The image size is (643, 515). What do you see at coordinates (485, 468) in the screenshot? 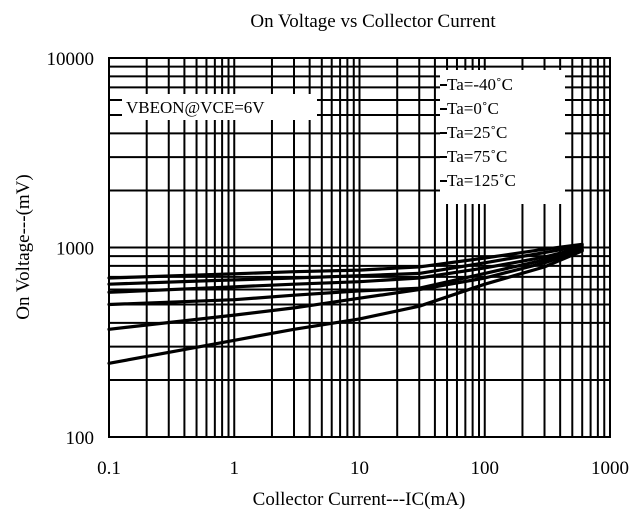
I see `x-tick-label: 100` at bounding box center [485, 468].